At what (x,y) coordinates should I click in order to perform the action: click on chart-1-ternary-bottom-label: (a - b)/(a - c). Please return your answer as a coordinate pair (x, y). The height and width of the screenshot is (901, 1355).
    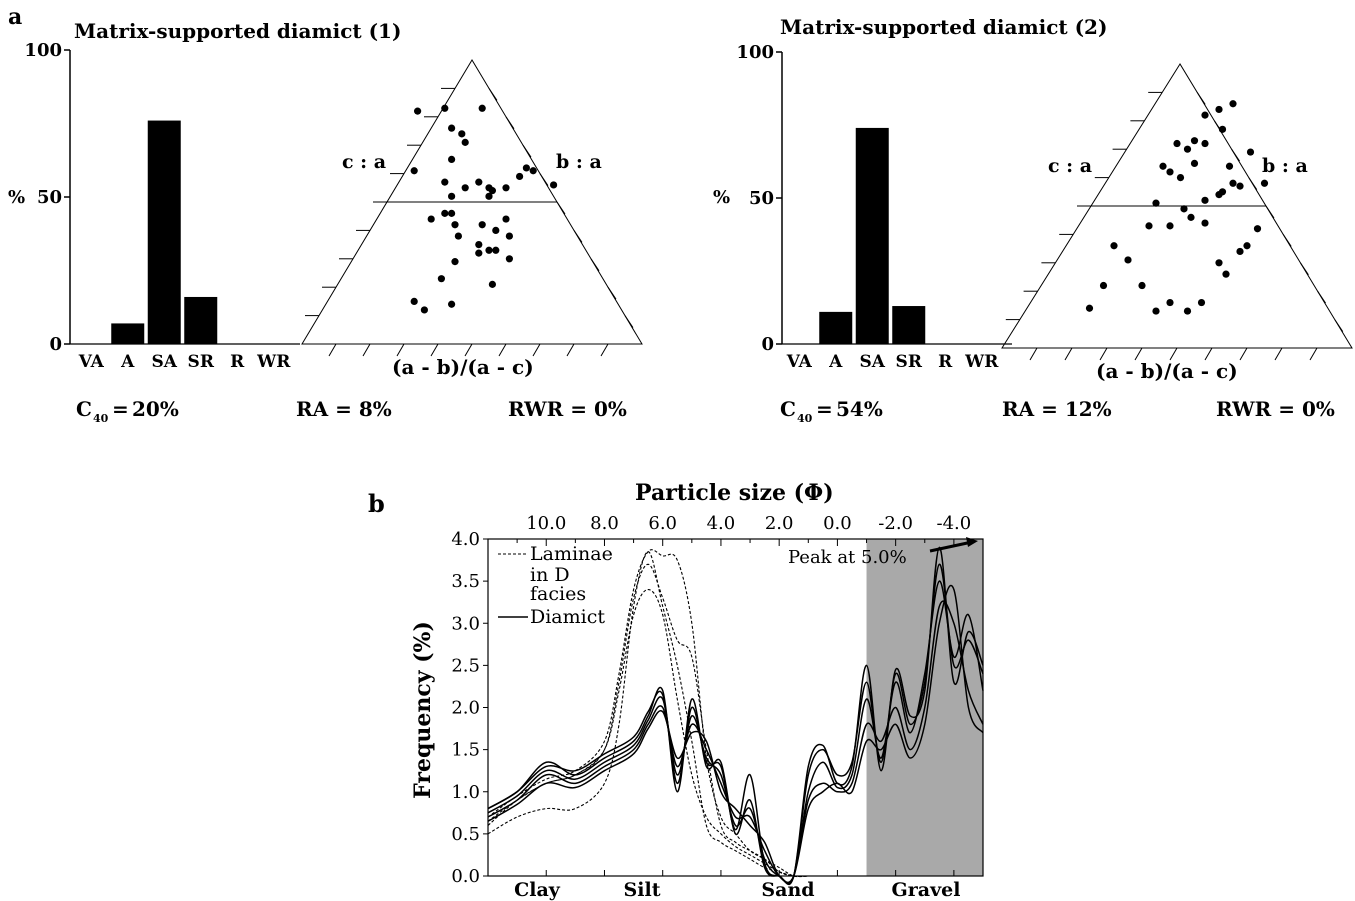
    Looking at the image, I should click on (463, 367).